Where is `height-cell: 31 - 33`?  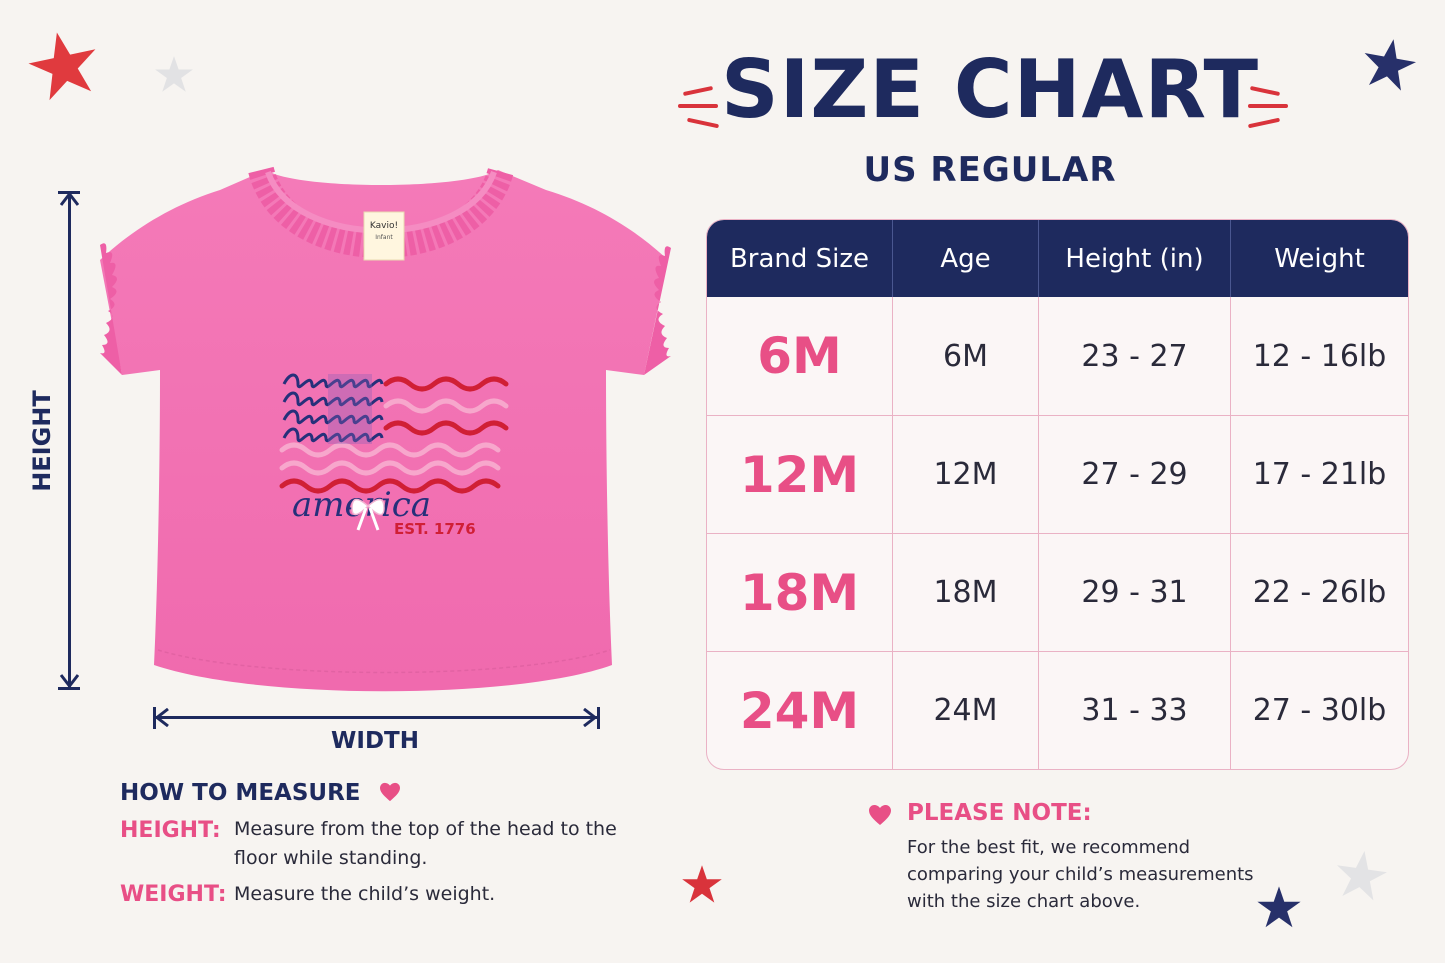
height-cell: 31 - 33 is located at coordinates (1135, 710).